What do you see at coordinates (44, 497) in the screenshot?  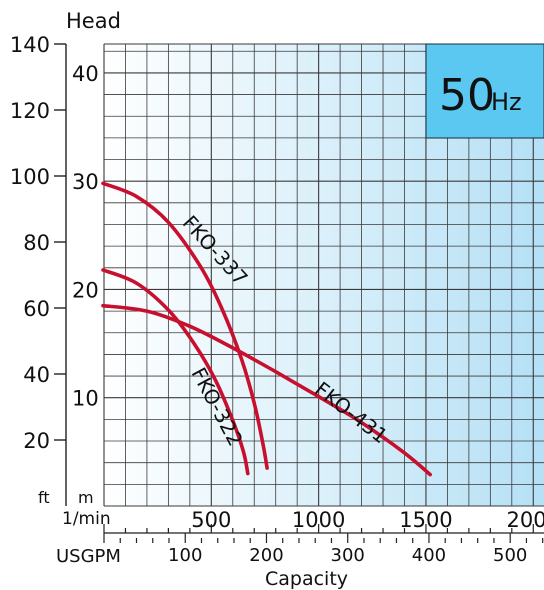 I see `ft-unit-label: ft` at bounding box center [44, 497].